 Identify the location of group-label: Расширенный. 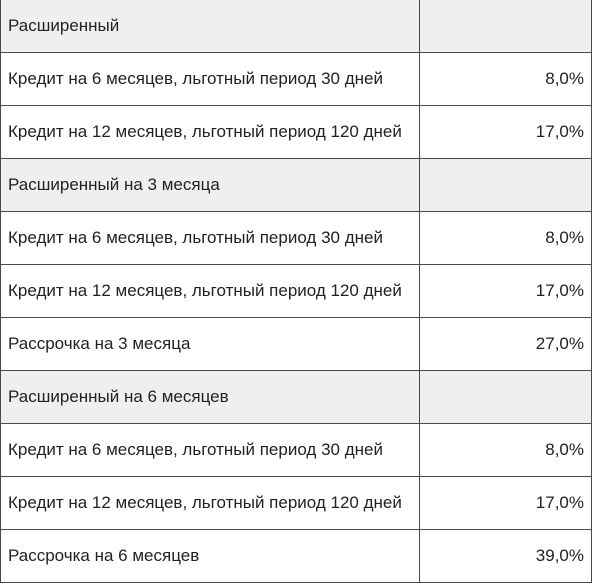
(210, 26).